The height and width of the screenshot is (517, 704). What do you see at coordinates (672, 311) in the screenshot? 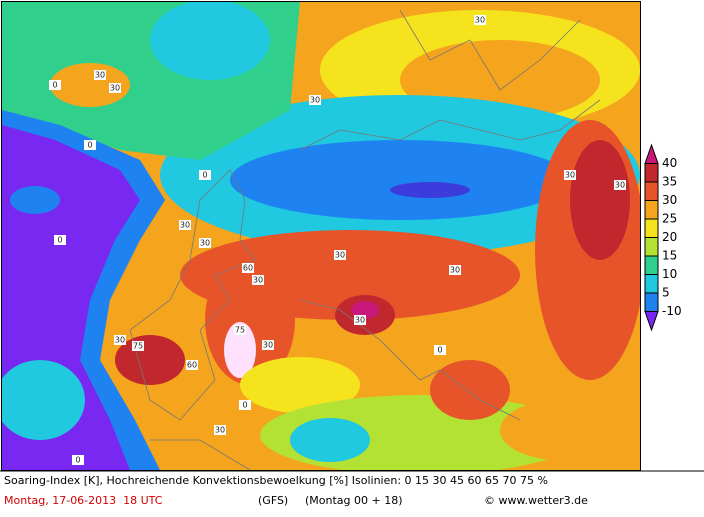
I see `legend-label: -10` at bounding box center [672, 311].